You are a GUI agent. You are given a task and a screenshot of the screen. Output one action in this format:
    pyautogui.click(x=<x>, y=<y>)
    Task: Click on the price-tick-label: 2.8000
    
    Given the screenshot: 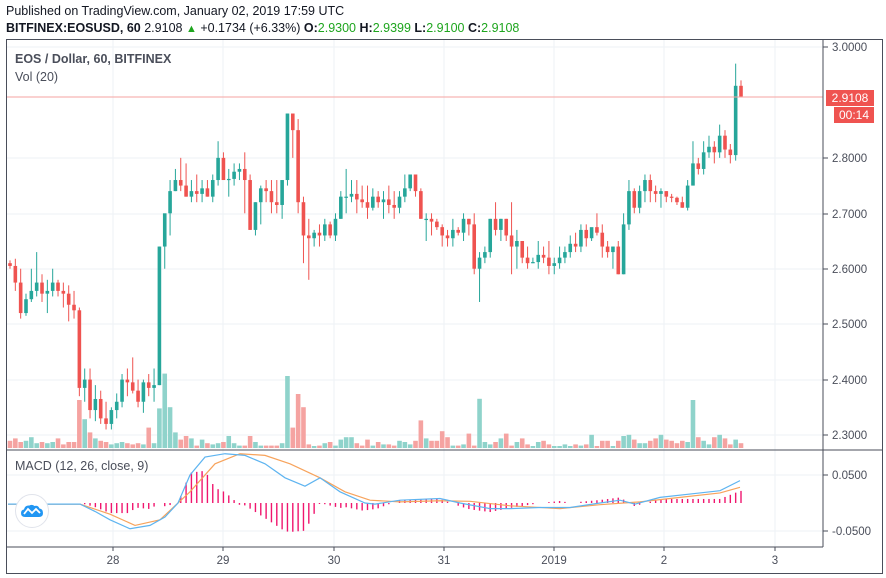 What is the action you would take?
    pyautogui.click(x=849, y=159)
    